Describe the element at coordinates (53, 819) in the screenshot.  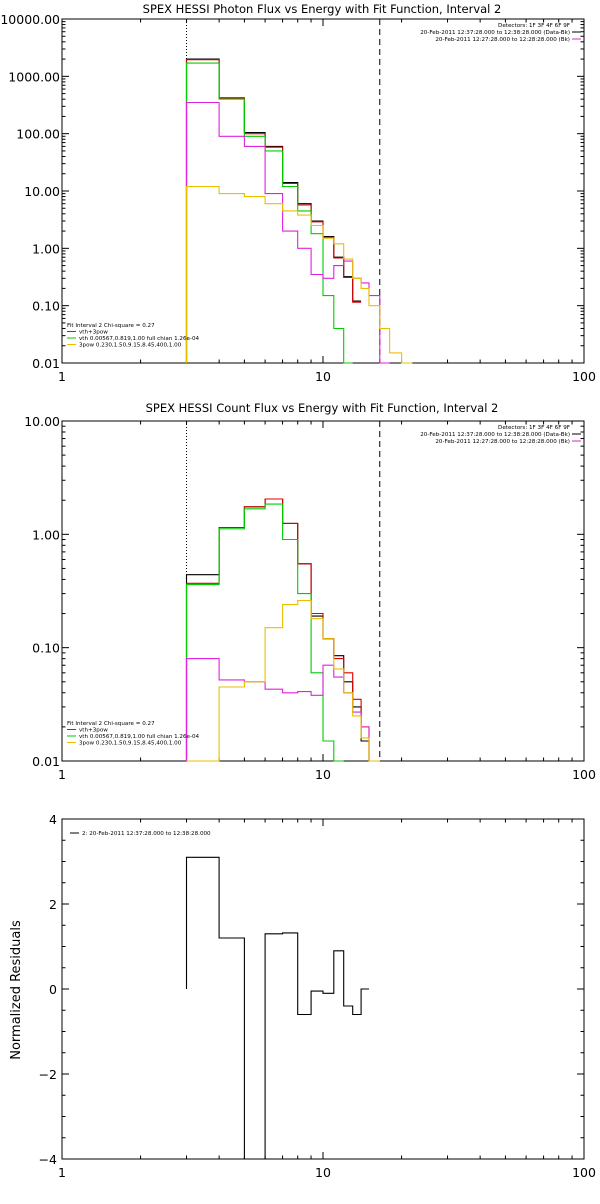
I see `y-tick-label: 4` at that location.